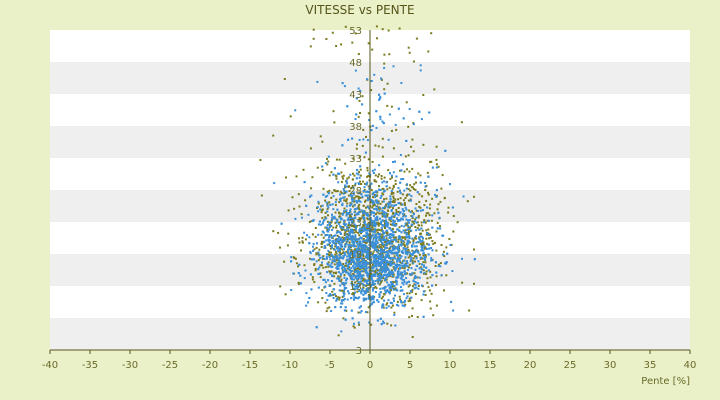 This screenshot has width=720, height=400. What do you see at coordinates (650, 365) in the screenshot?
I see `x-tick-label: 35` at bounding box center [650, 365].